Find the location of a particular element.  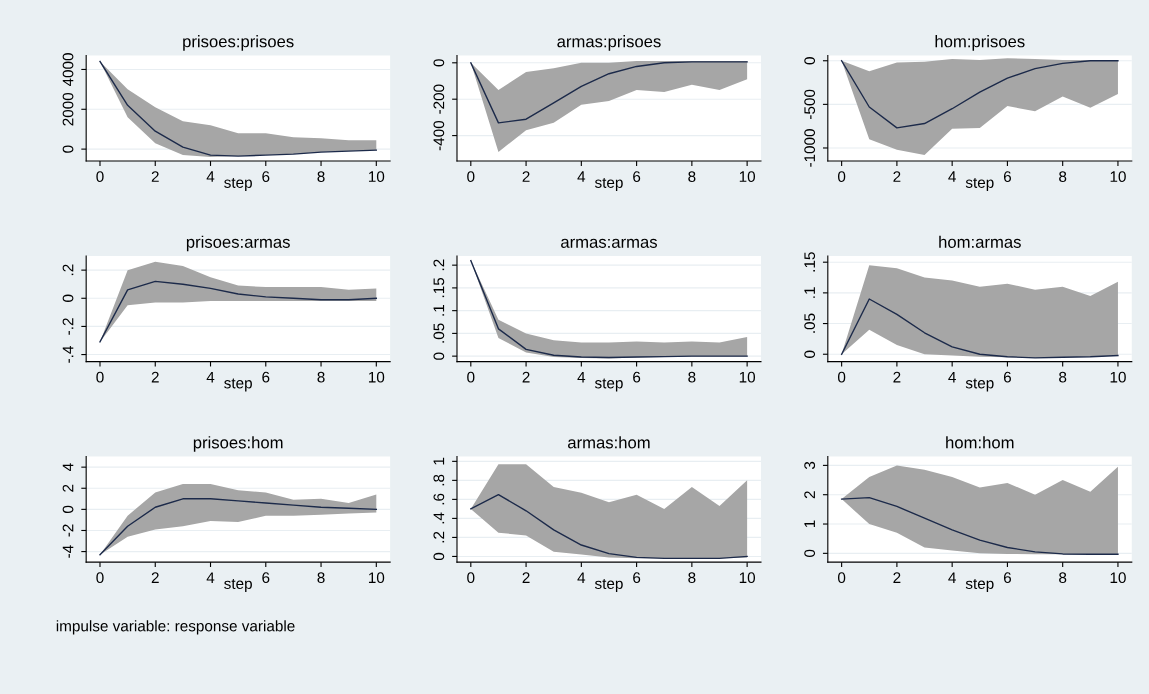

chart-title: prisoes:armas is located at coordinates (238, 243).